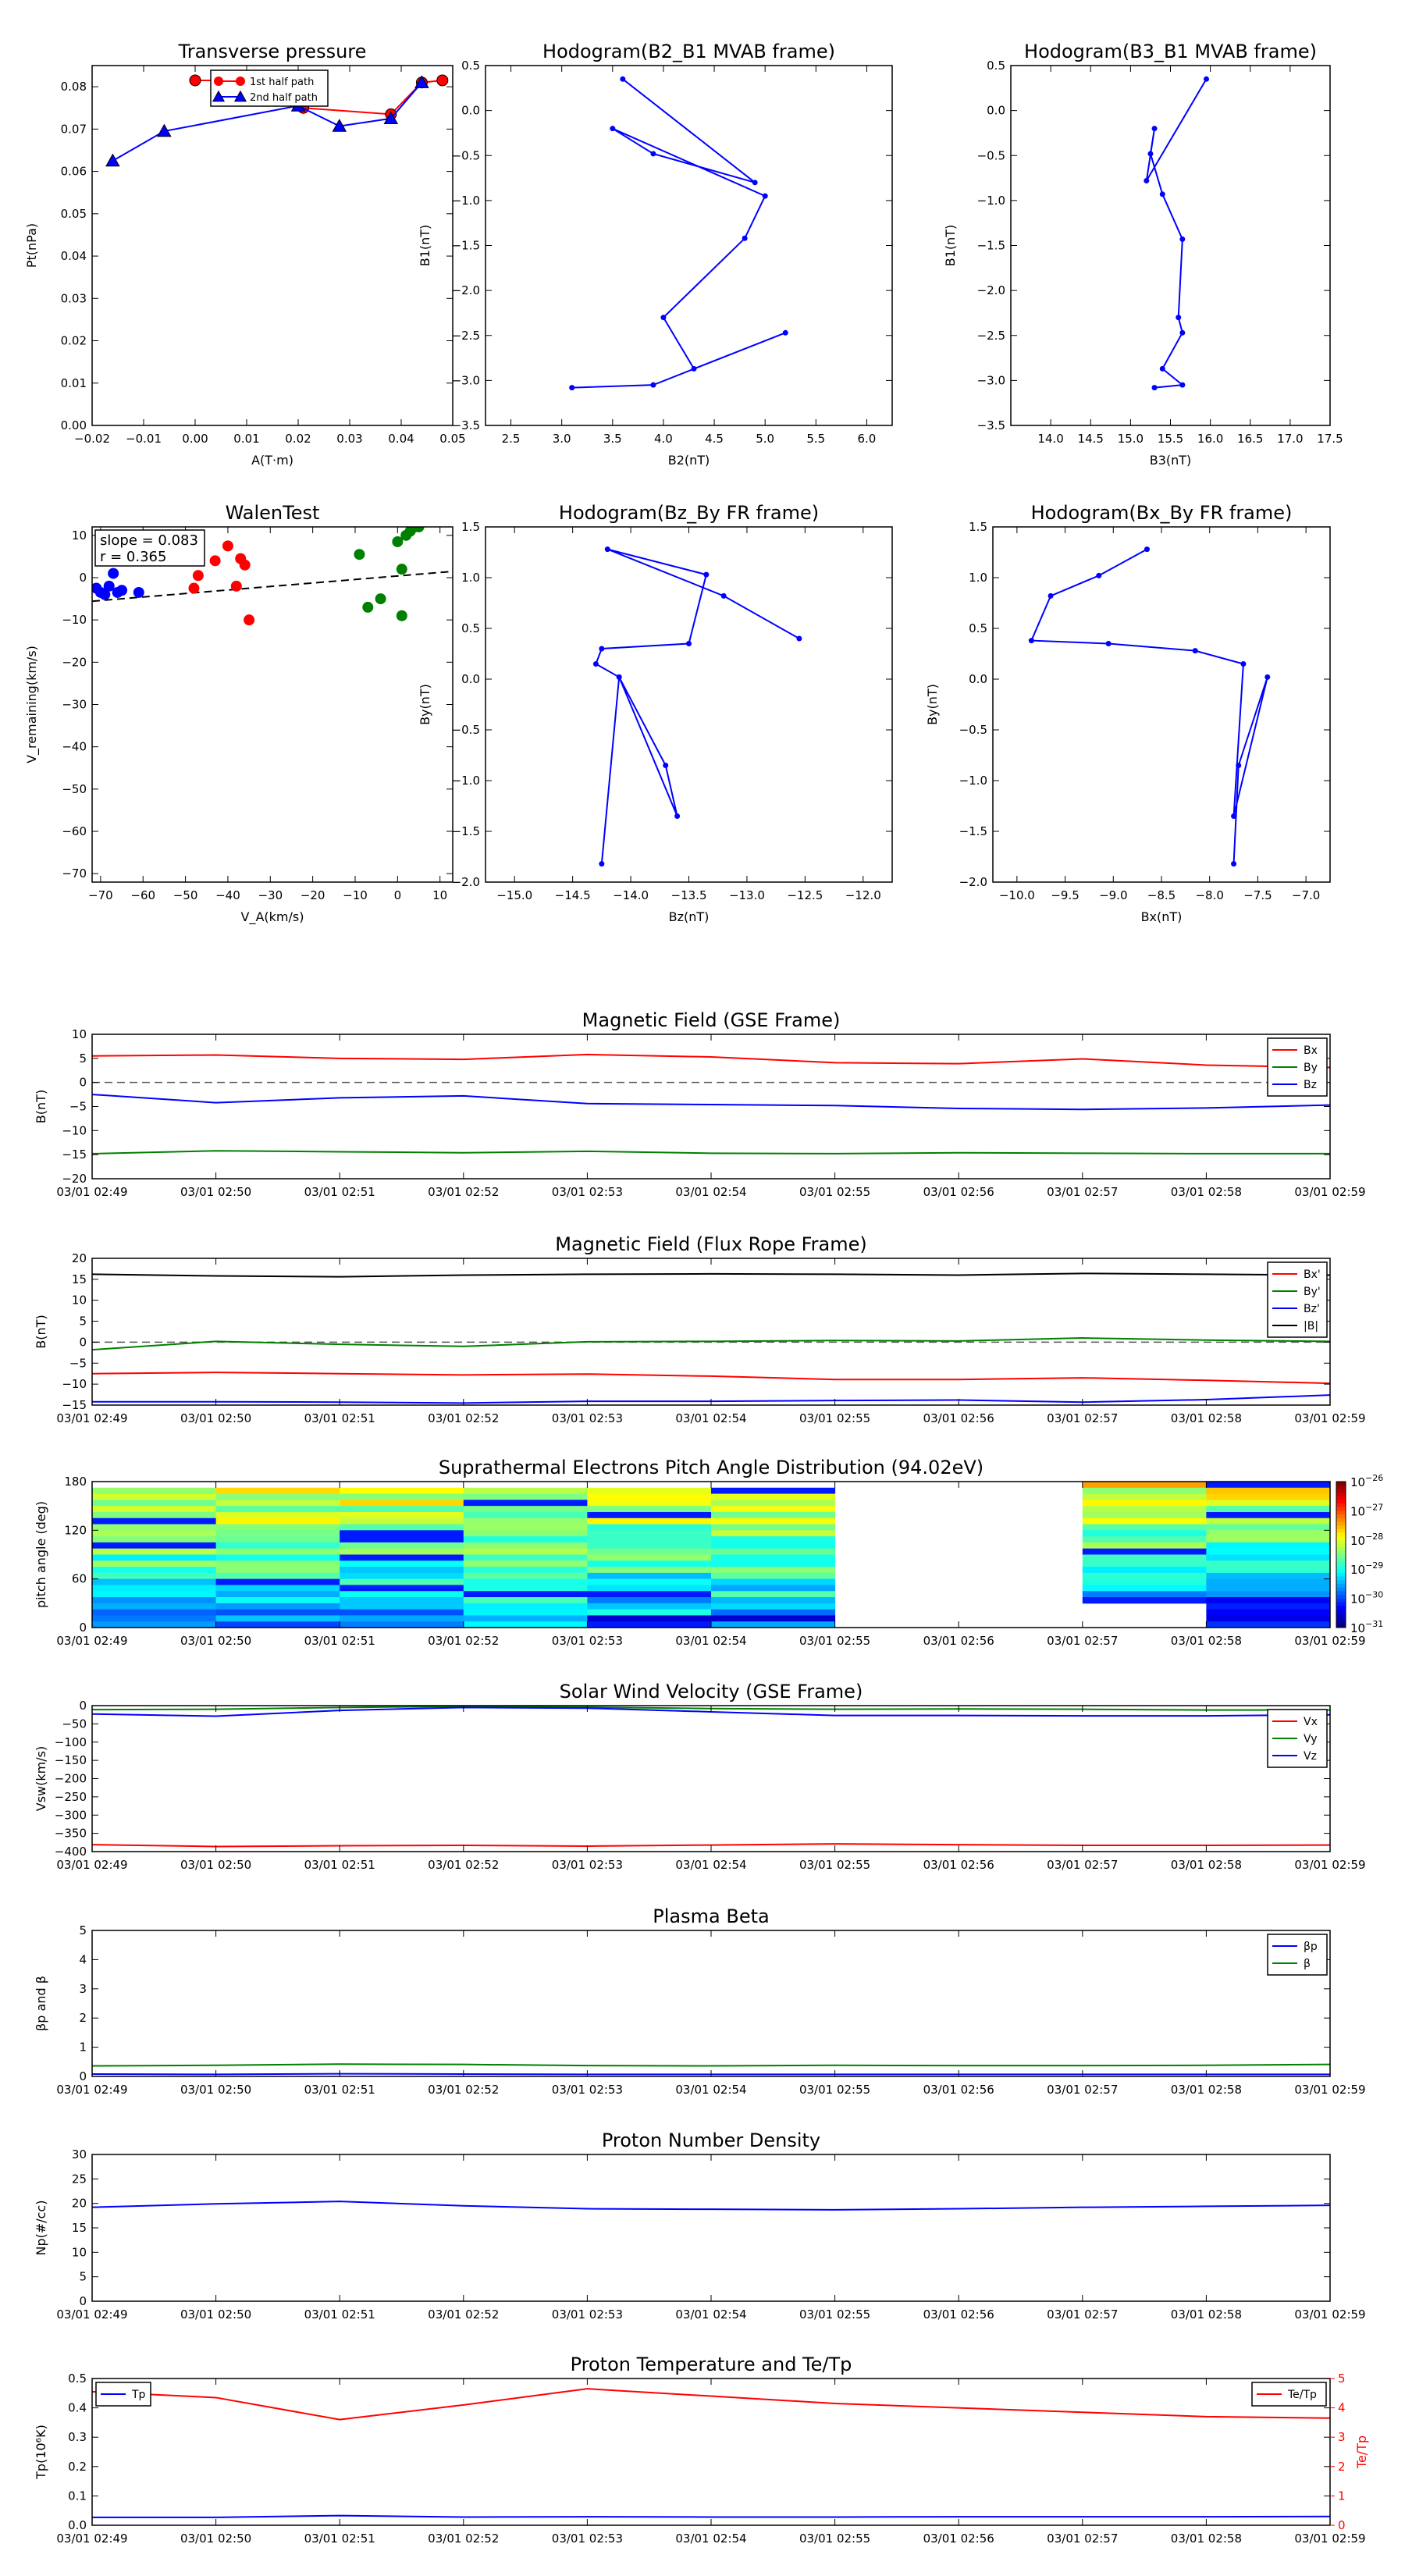 The image size is (1405, 2576). What do you see at coordinates (1082, 1865) in the screenshot?
I see `x-tick-label: 03/01 02:57` at bounding box center [1082, 1865].